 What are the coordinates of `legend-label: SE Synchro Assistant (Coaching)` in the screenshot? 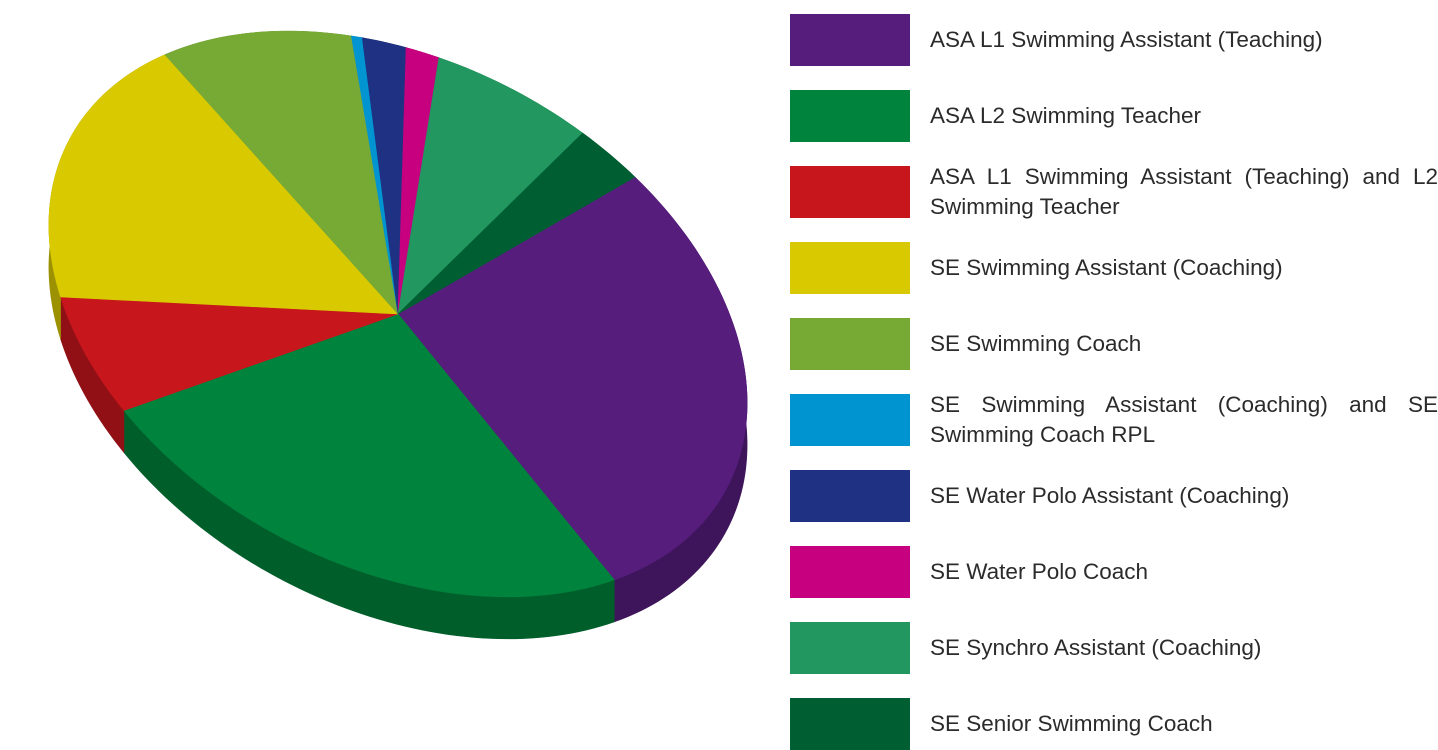 It's located at (1096, 647).